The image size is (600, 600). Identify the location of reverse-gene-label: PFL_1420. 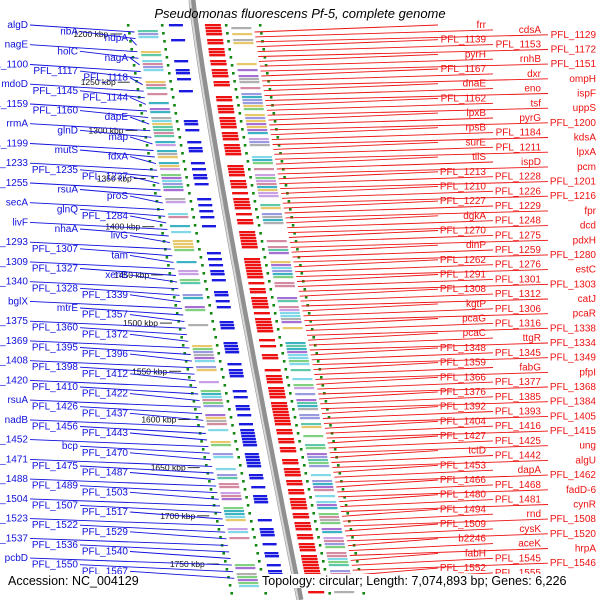
(14, 380).